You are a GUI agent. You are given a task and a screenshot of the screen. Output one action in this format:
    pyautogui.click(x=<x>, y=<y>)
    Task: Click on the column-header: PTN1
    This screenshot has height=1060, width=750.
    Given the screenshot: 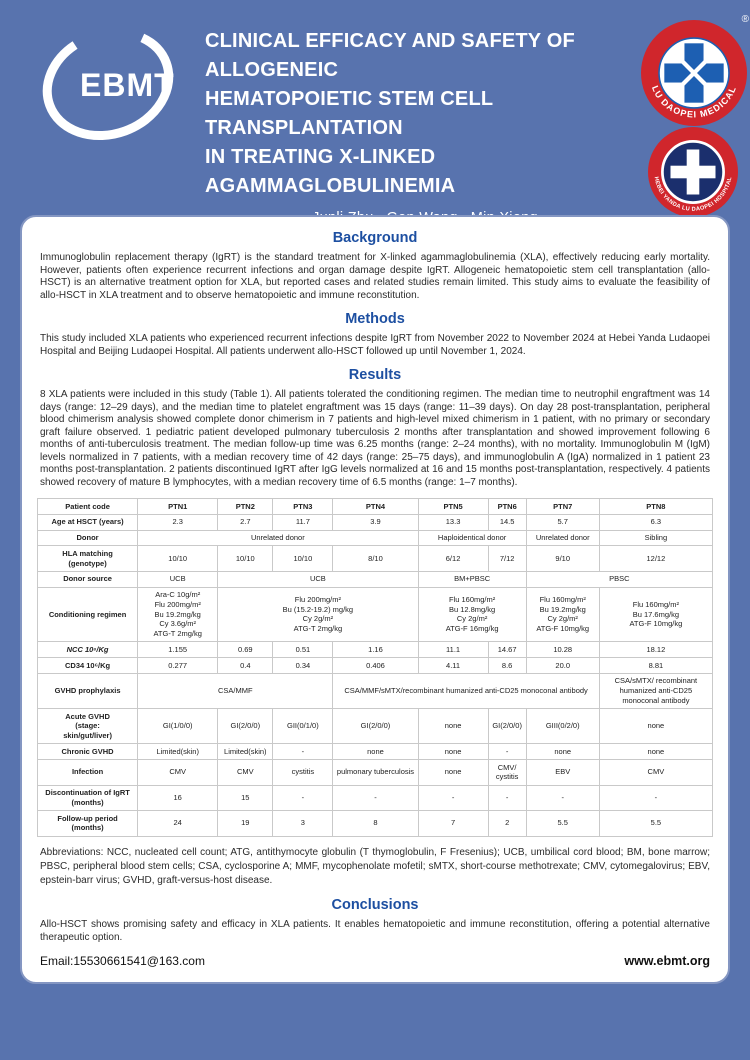 What is the action you would take?
    pyautogui.click(x=178, y=506)
    